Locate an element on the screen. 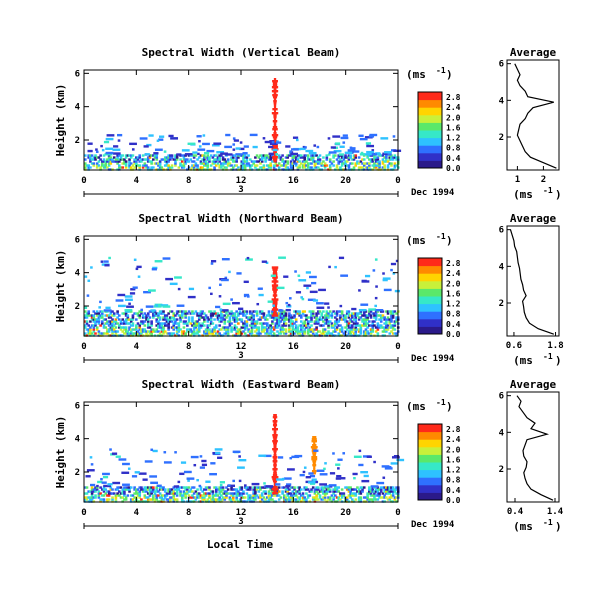  x-tick-label: 8 is located at coordinates (188, 181).